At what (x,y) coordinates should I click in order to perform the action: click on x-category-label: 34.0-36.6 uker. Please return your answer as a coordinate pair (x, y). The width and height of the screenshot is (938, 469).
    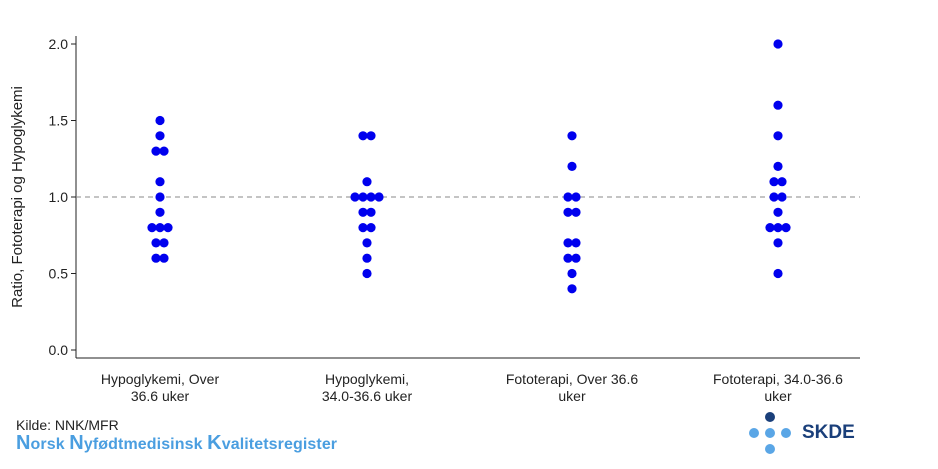
    Looking at the image, I should click on (367, 396).